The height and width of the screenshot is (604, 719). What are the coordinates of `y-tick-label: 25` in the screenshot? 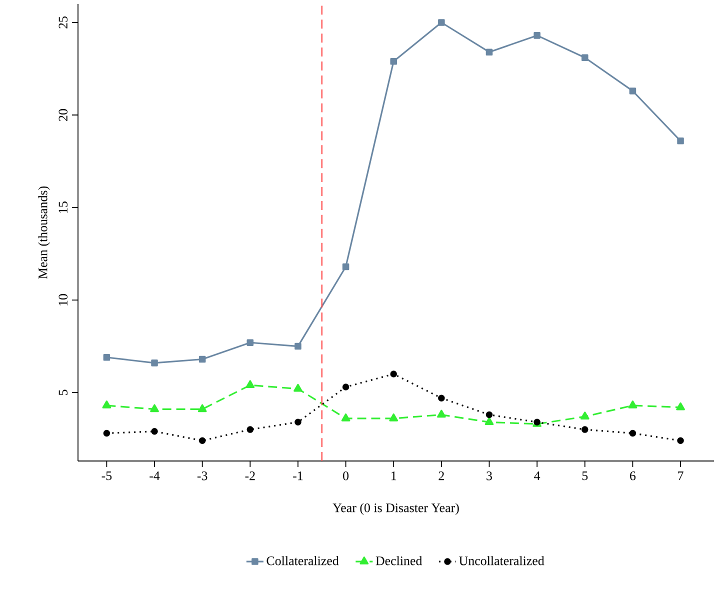 It's located at (63, 22).